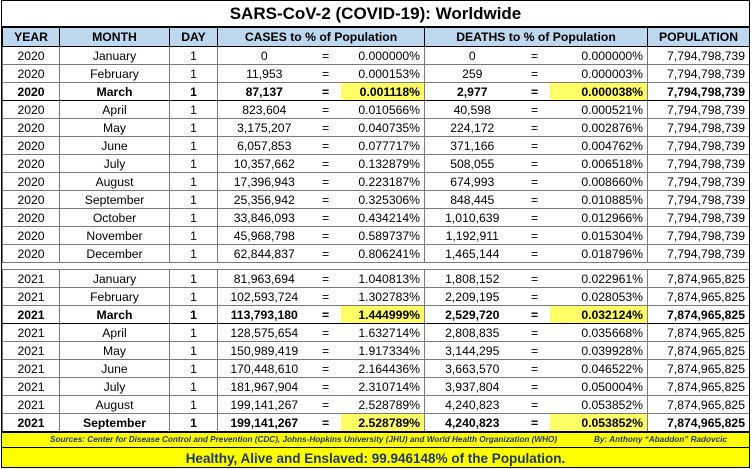 The image size is (753, 469). What do you see at coordinates (598, 422) in the screenshot?
I see `deaths-percent-cell: 0.053852%` at bounding box center [598, 422].